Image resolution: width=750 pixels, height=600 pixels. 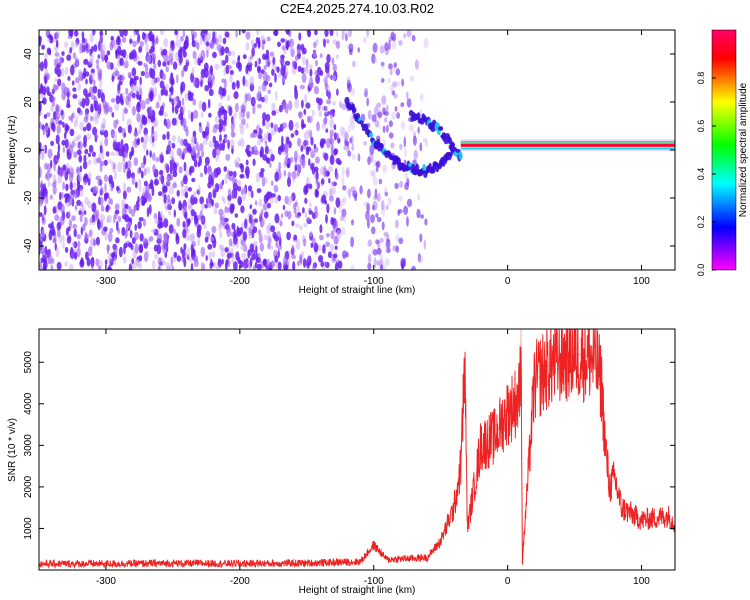 What do you see at coordinates (357, 590) in the screenshot?
I see `snr-x-label: Height of straight line (km)` at bounding box center [357, 590].